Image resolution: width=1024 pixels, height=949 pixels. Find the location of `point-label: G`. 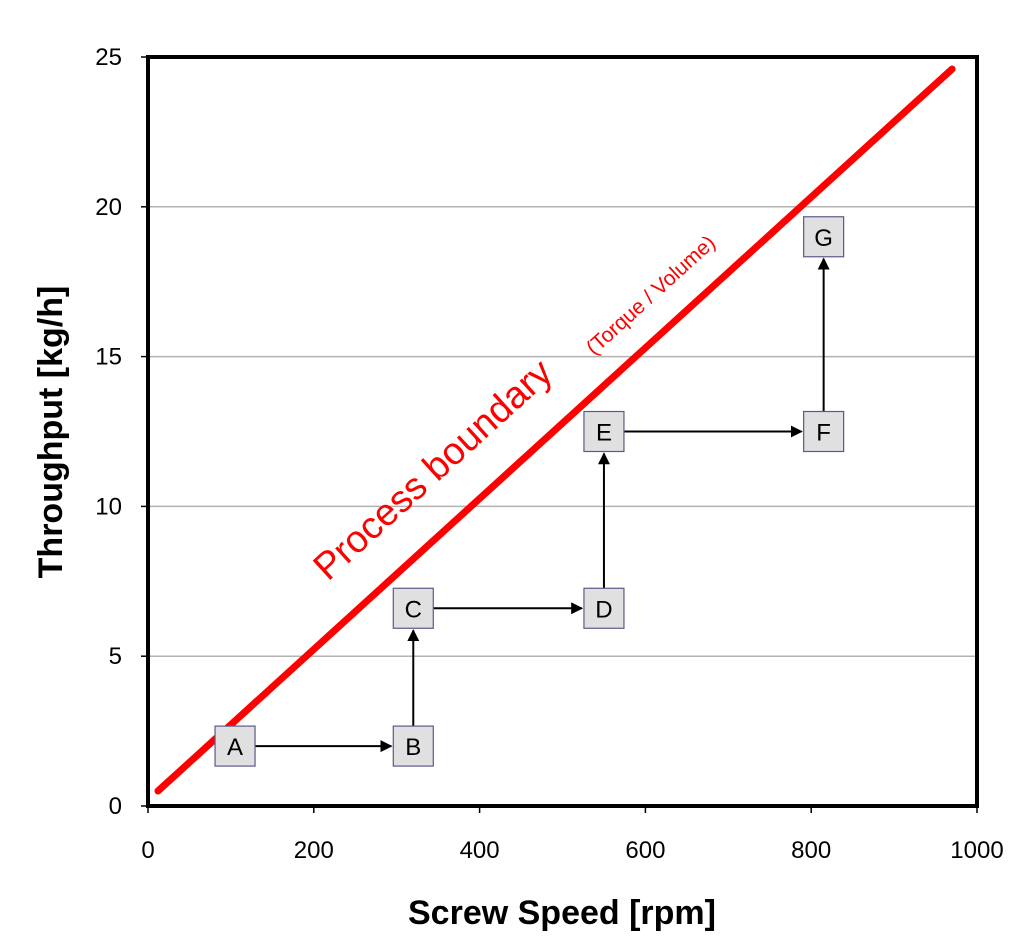

point-label: G is located at coordinates (823, 238).